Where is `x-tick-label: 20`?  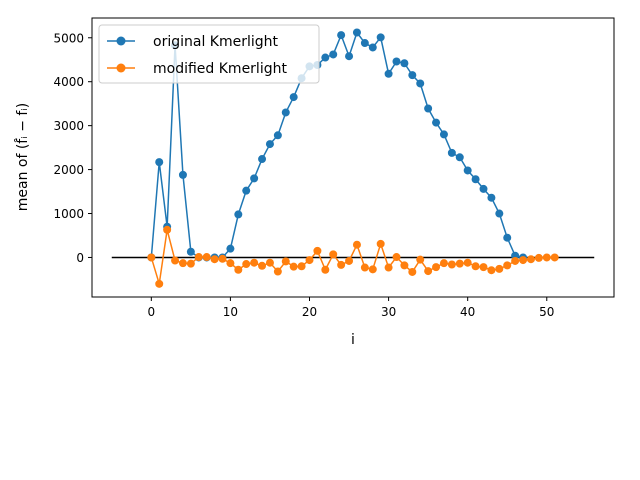 x-tick-label: 20 is located at coordinates (309, 312).